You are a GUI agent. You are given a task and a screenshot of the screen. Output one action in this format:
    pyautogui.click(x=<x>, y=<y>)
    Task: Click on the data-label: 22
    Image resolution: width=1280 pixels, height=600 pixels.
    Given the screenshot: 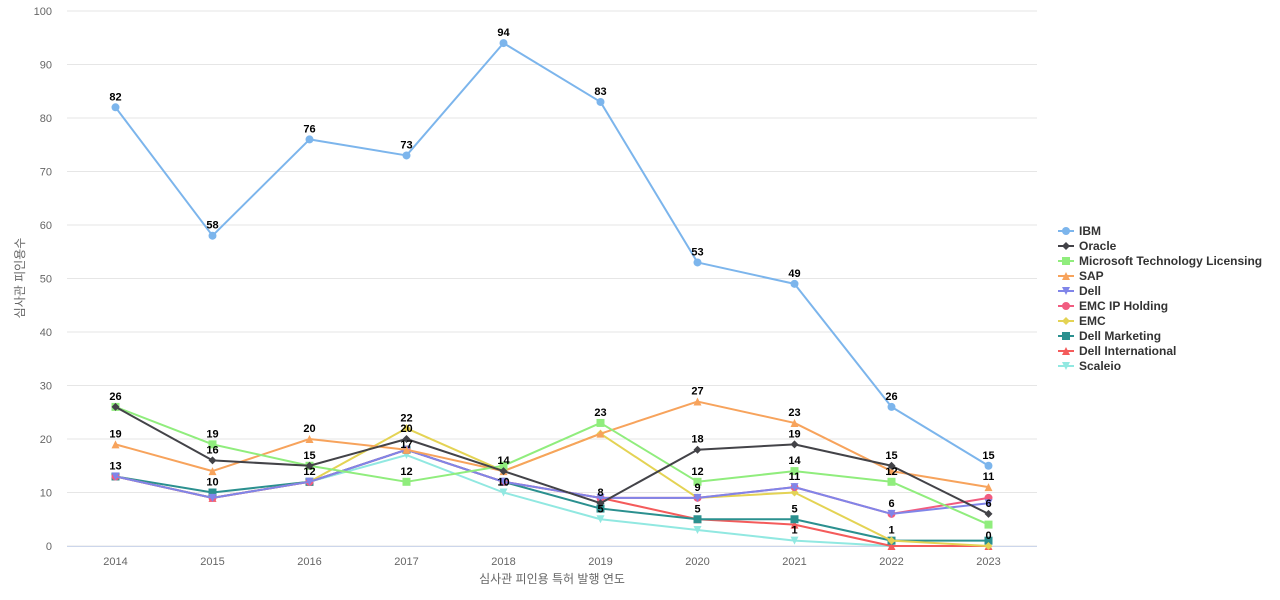 What is the action you would take?
    pyautogui.click(x=406, y=418)
    